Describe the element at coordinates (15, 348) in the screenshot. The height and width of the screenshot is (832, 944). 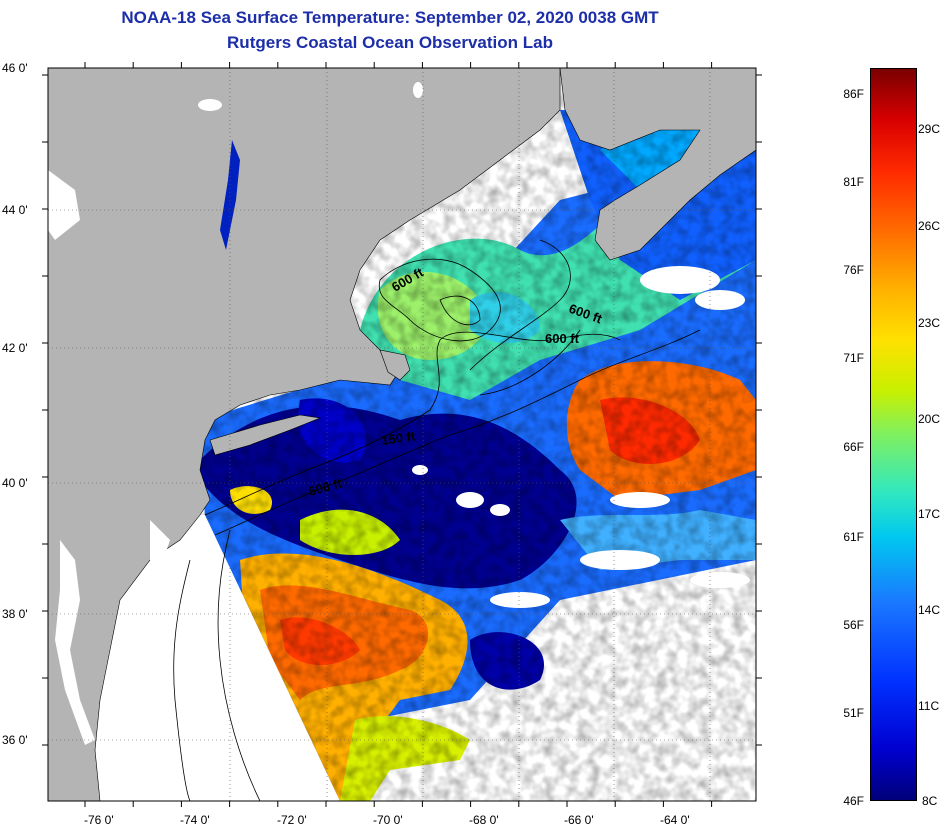
I see `lat-label: 42 0'` at that location.